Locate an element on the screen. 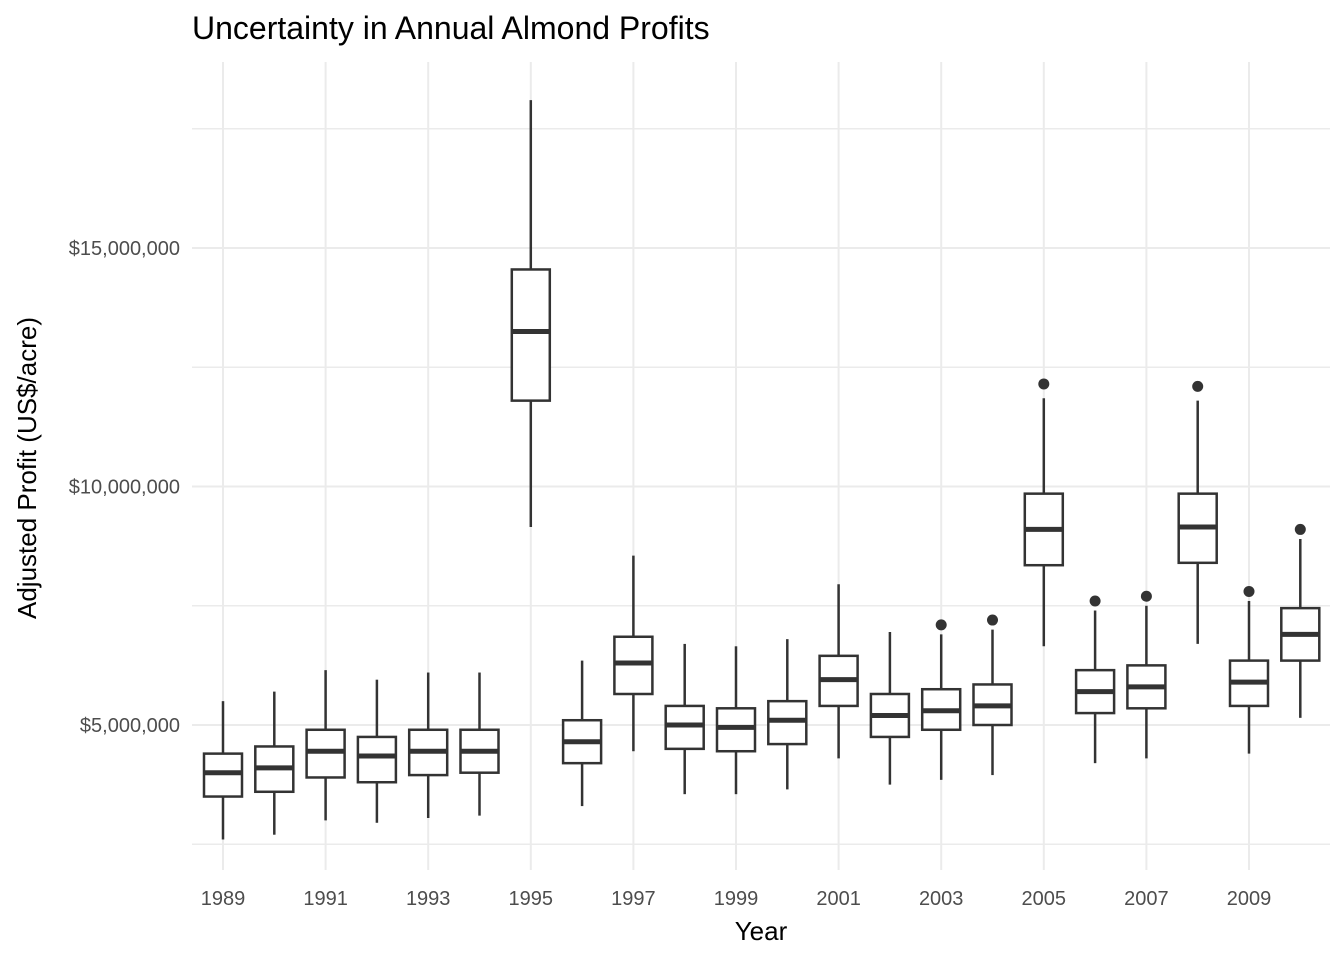 Image resolution: width=1344 pixels, height=960 pixels. y-axis-ticks: $5,000,000 $10,000,000 $15,000,000 is located at coordinates (124, 487).